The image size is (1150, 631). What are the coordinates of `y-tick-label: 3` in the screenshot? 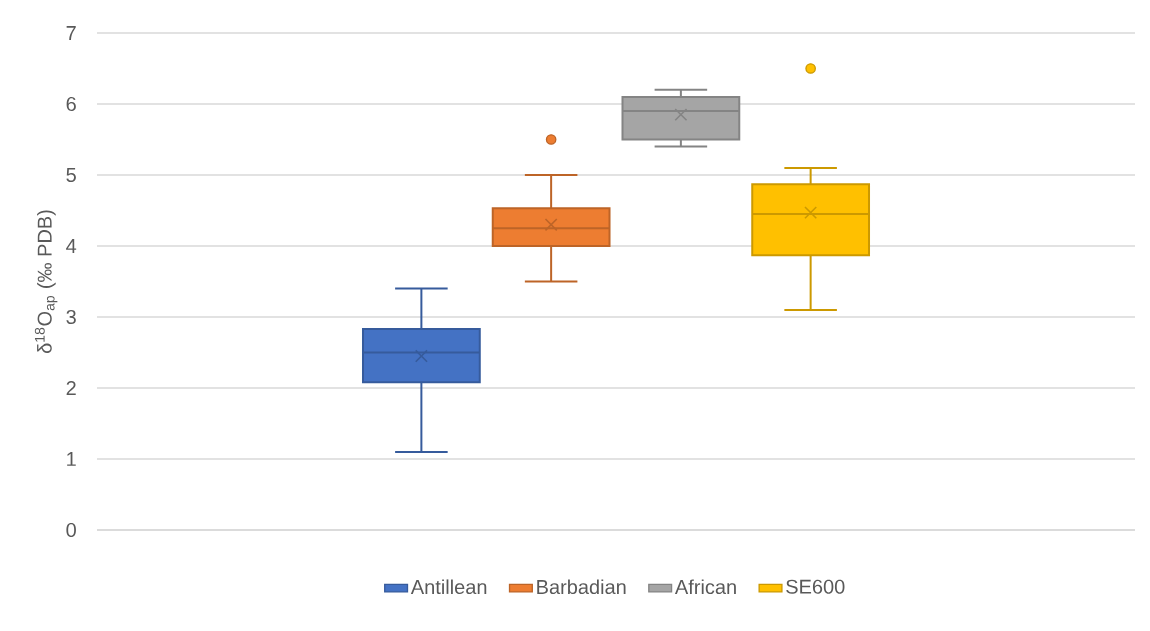 It's located at (71, 317).